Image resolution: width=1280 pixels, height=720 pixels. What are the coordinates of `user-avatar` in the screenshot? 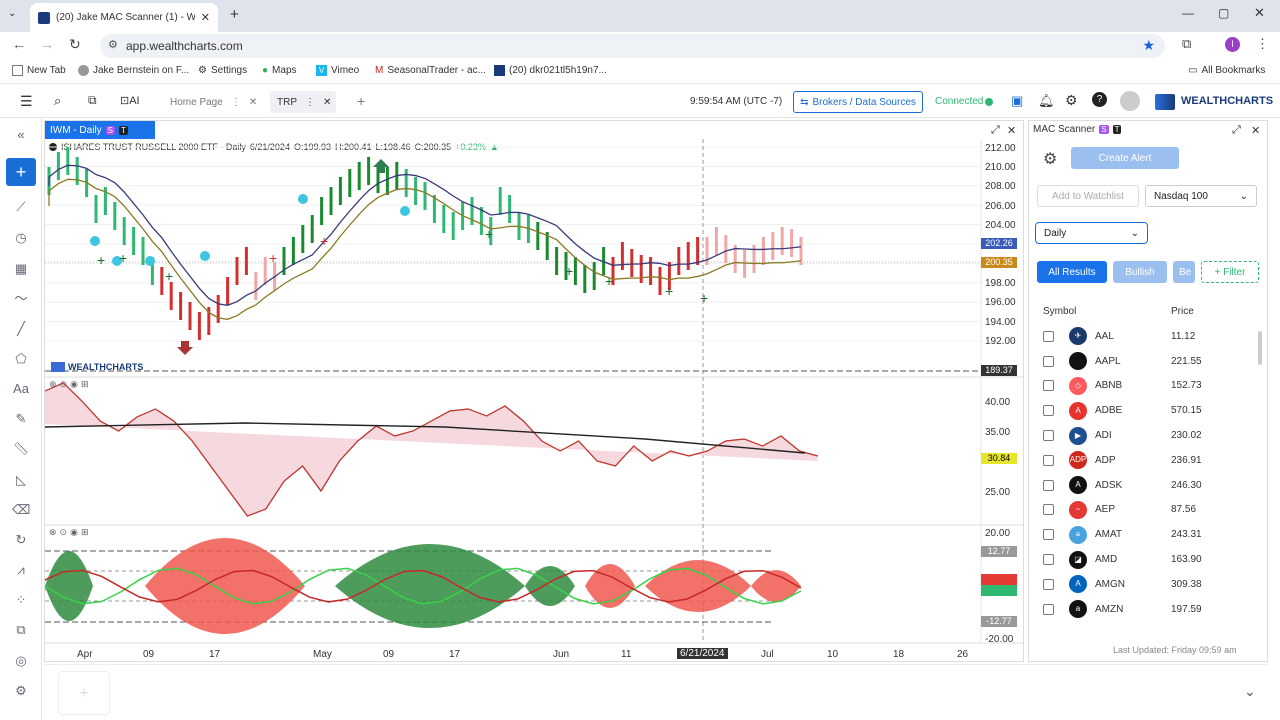 It's located at (1130, 101).